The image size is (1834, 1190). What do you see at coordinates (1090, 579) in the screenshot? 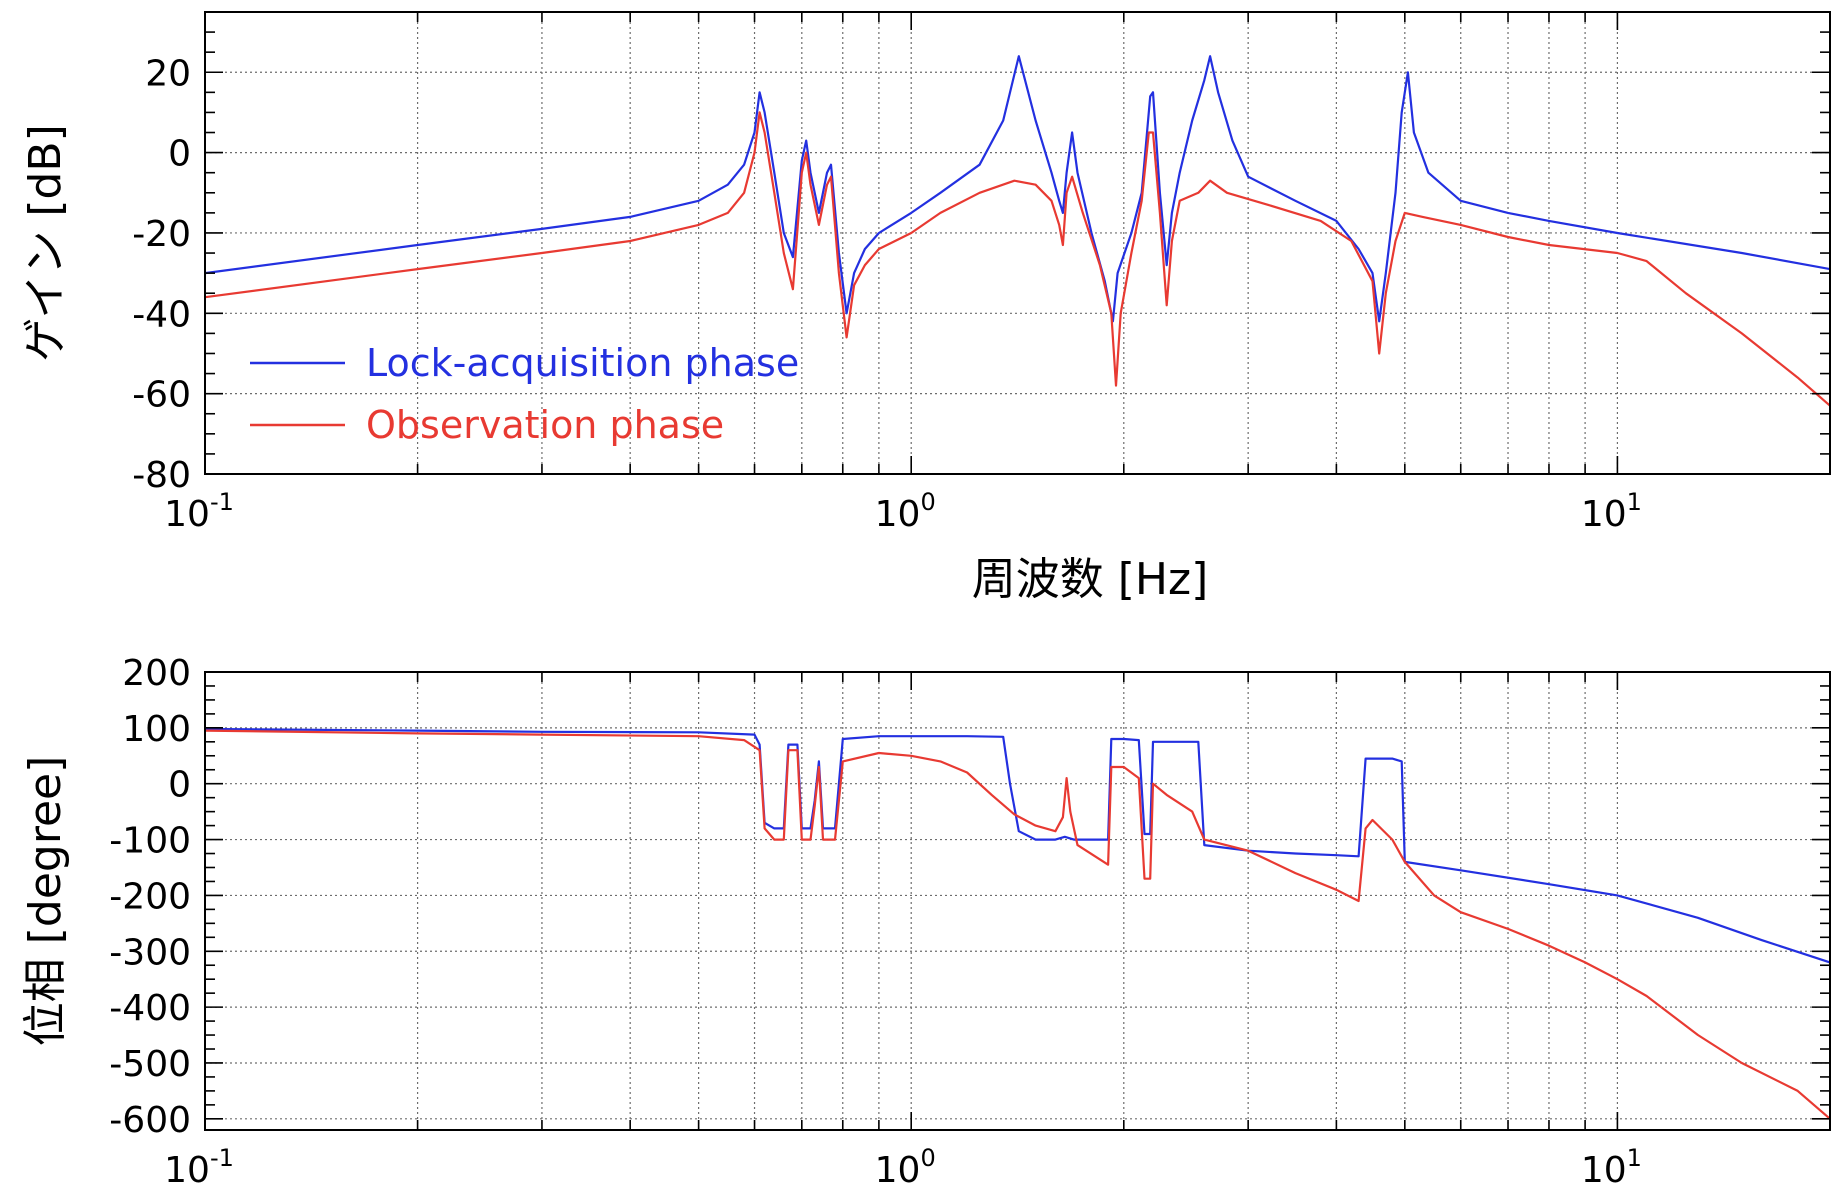
I see `frequency-axis-title: 周波数 [Hz]` at bounding box center [1090, 579].